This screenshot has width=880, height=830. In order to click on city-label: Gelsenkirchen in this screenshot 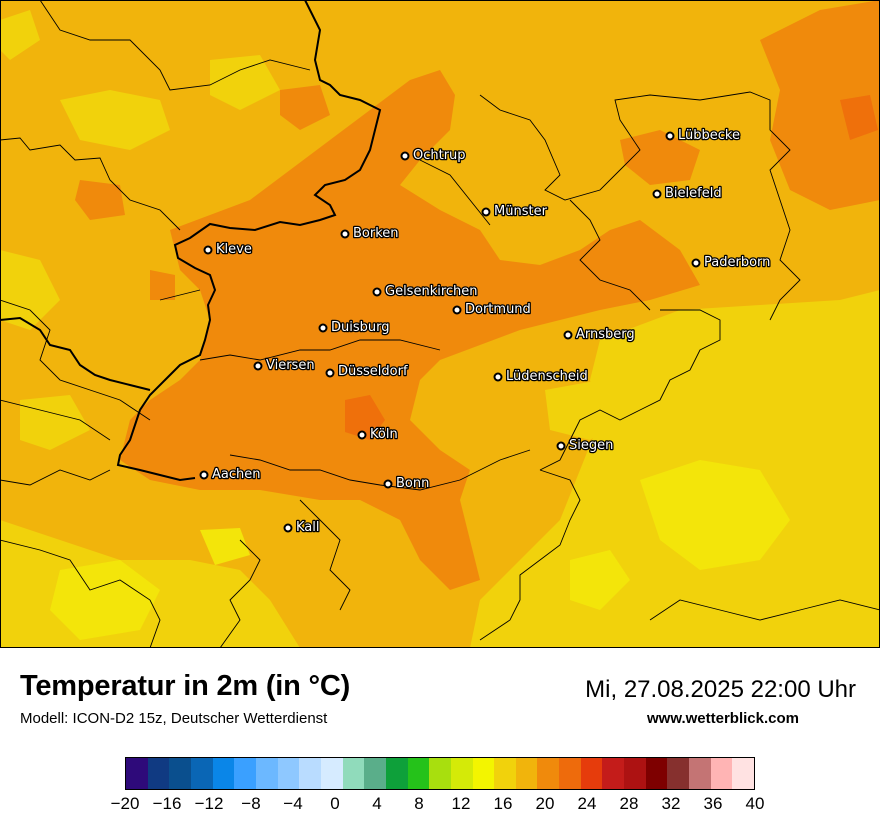, I will do `click(431, 291)`.